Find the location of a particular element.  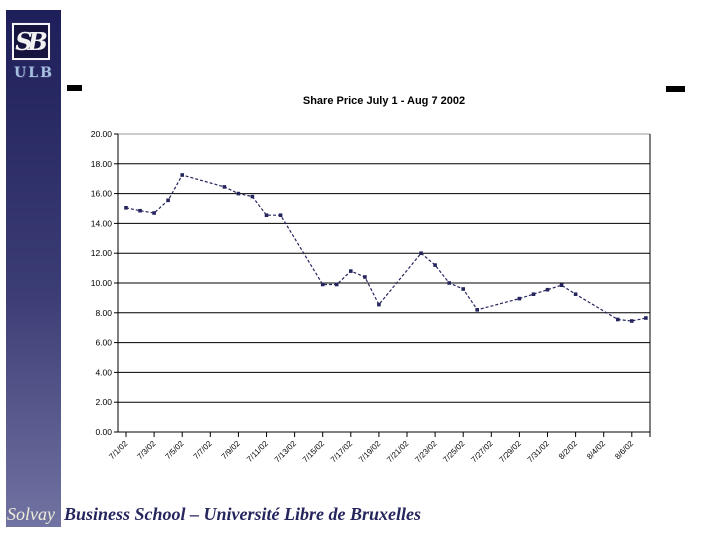

x-tick-label: 7/25/02 is located at coordinates (454, 452).